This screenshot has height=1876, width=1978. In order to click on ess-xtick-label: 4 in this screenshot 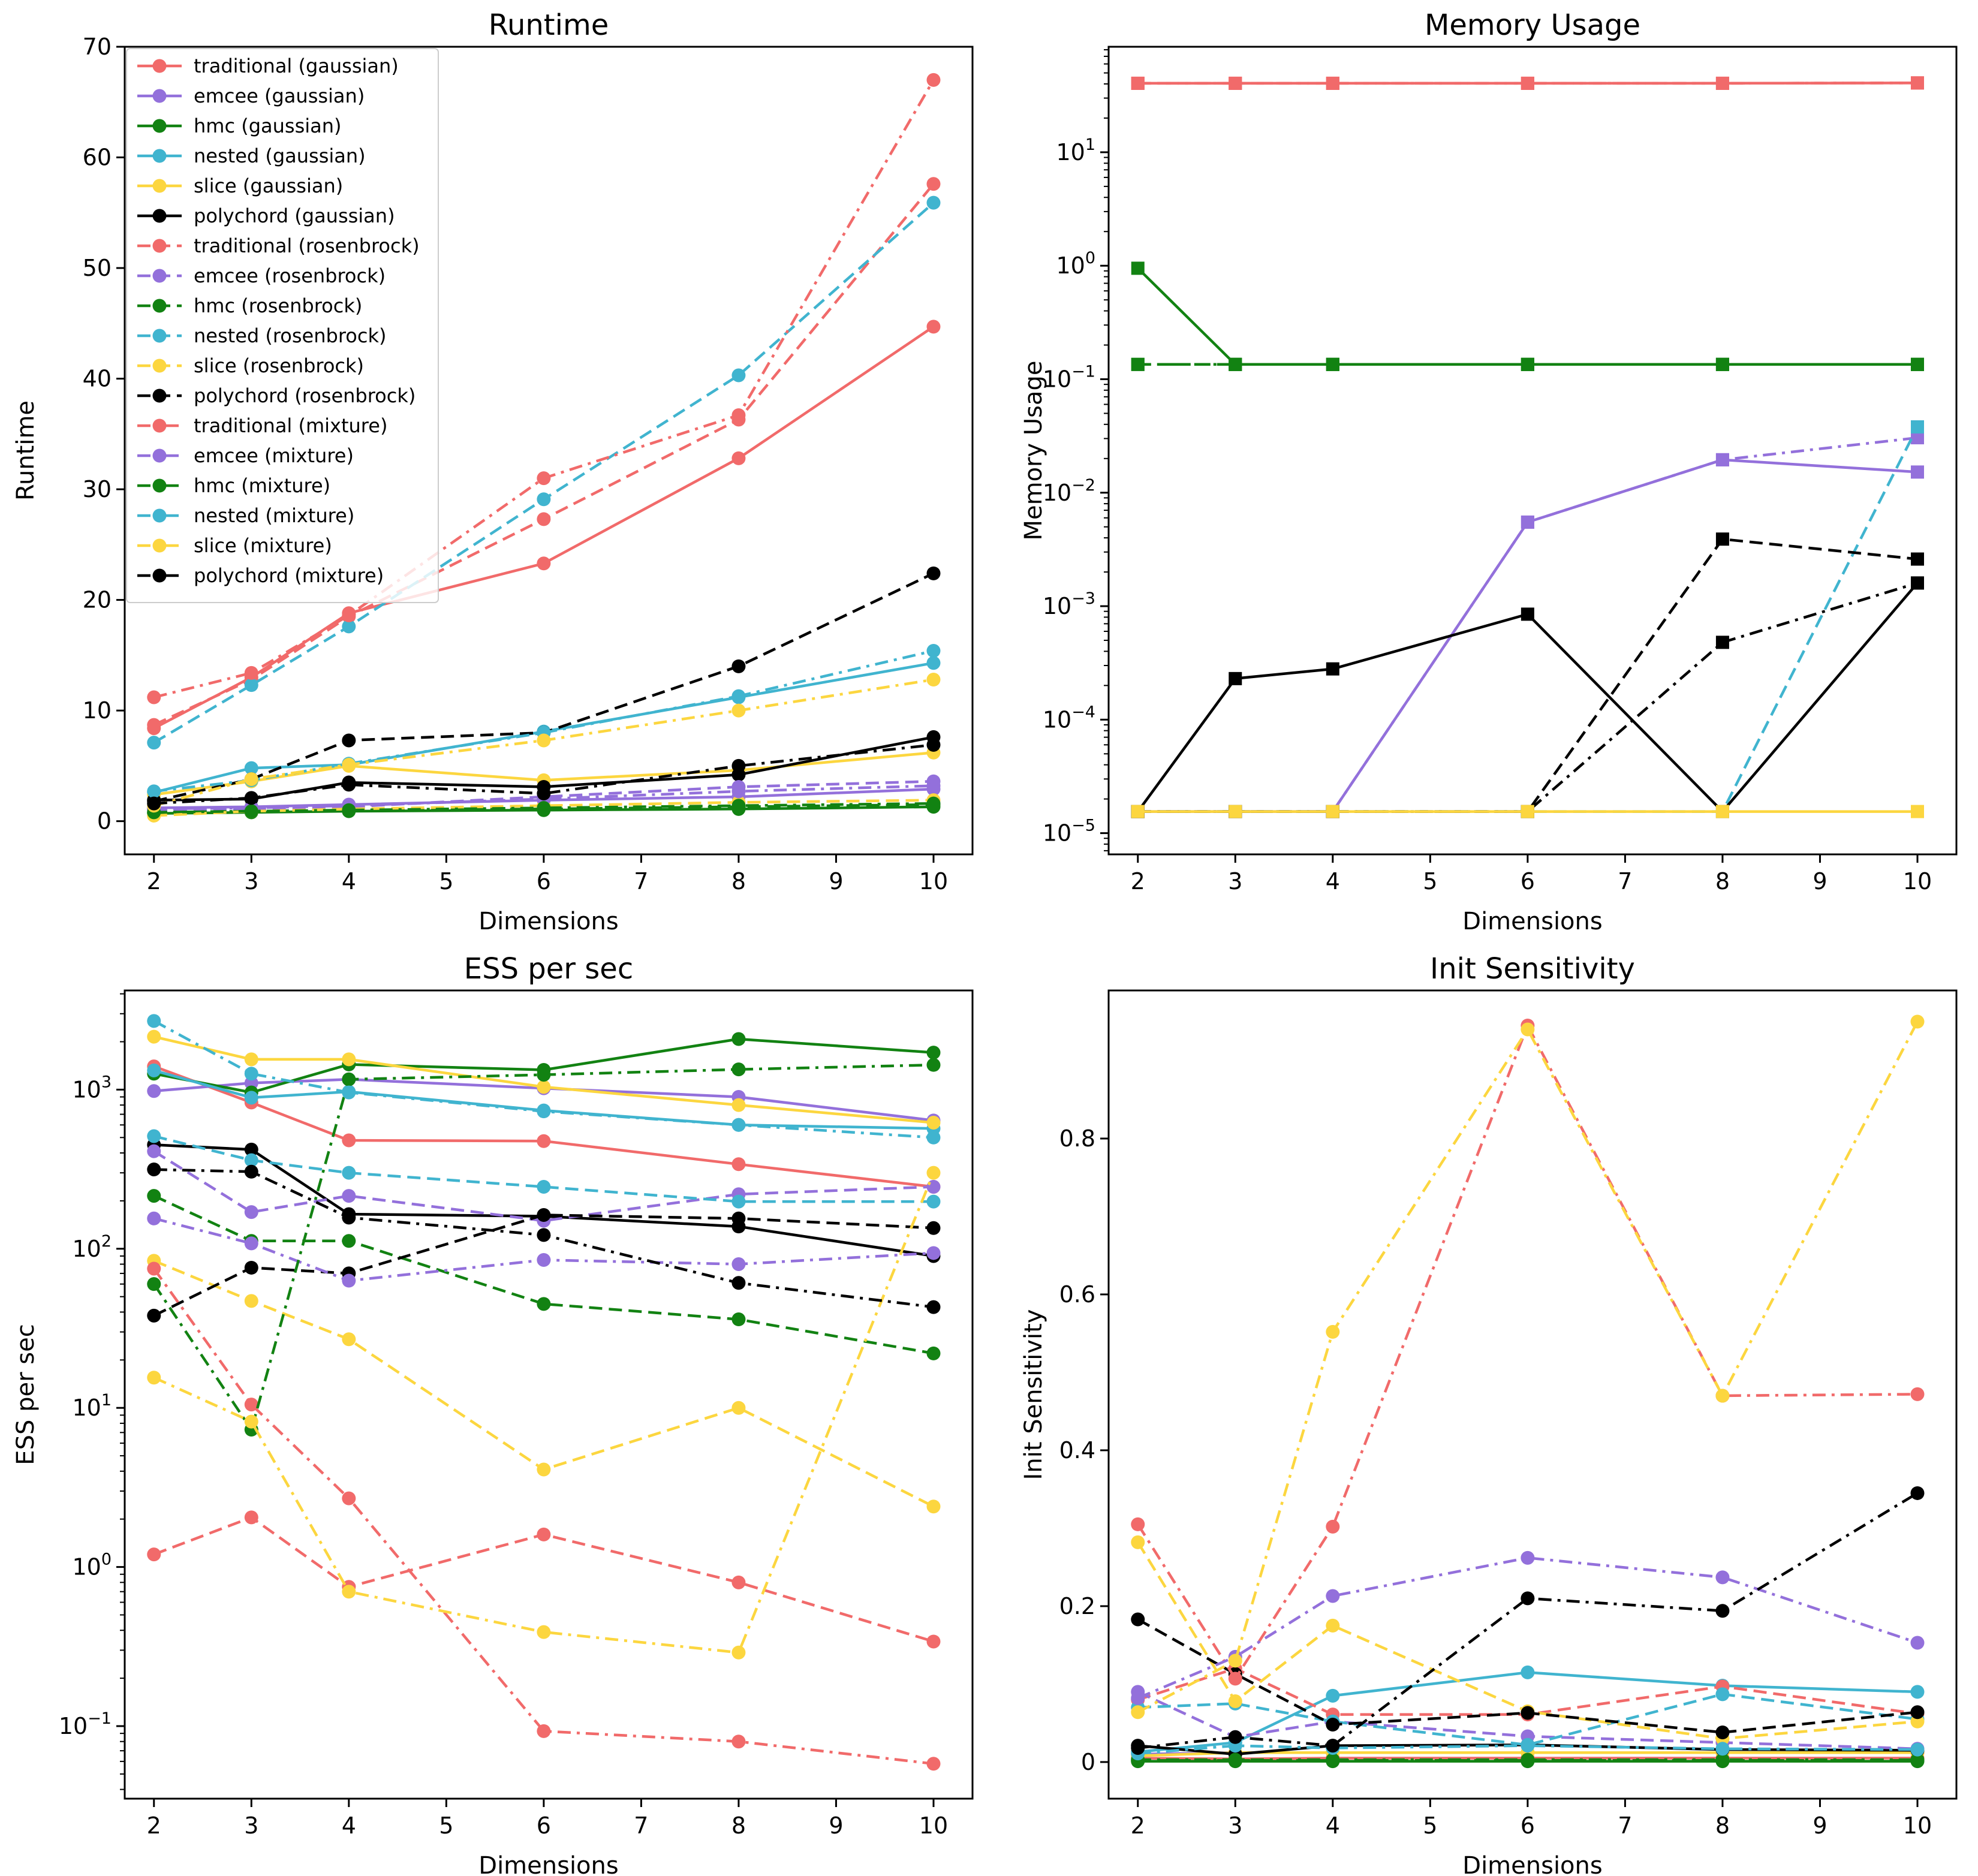, I will do `click(349, 1825)`.